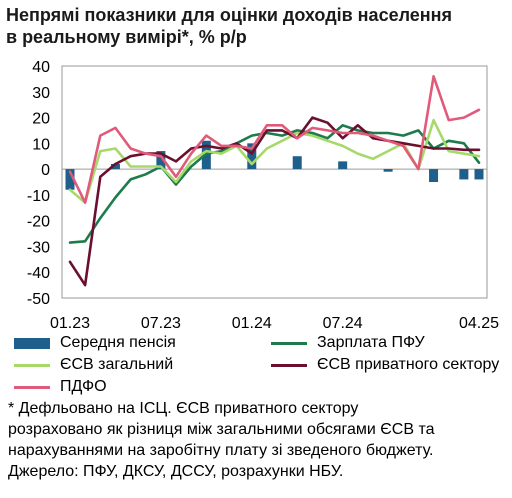 The image size is (512, 498). Describe the element at coordinates (343, 322) in the screenshot. I see `x-tick-label: 07.24` at that location.